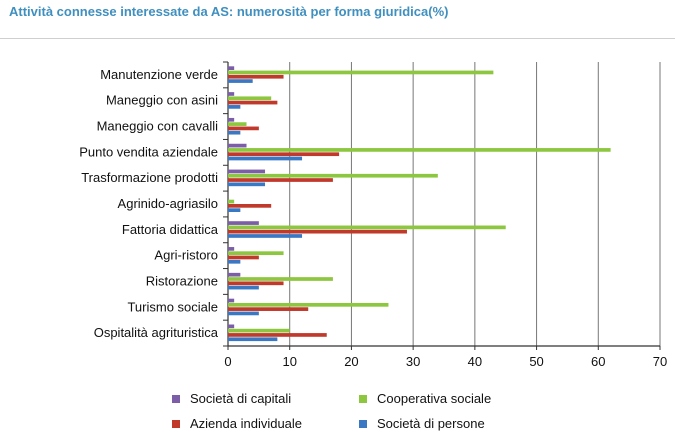 The height and width of the screenshot is (440, 675). I want to click on x-tick-label: 30, so click(413, 361).